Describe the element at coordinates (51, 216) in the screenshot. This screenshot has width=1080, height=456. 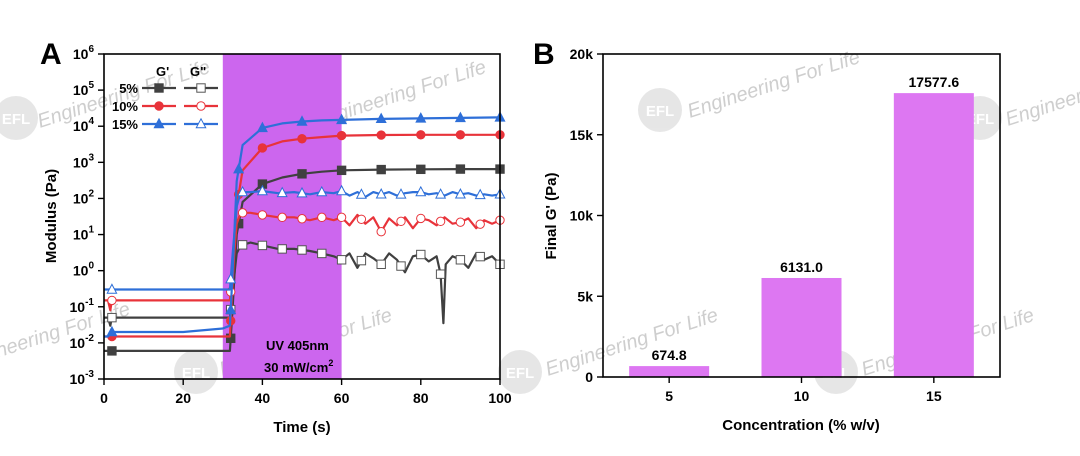
I see `panel-a-y-axis-title: Modulus (Pa)` at that location.